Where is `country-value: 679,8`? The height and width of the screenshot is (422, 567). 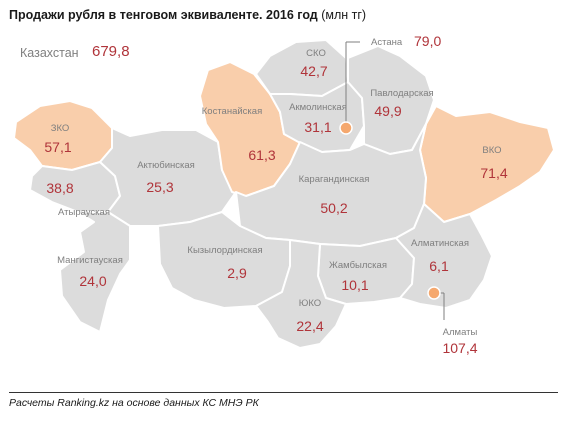
country-value: 679,8 is located at coordinates (111, 51).